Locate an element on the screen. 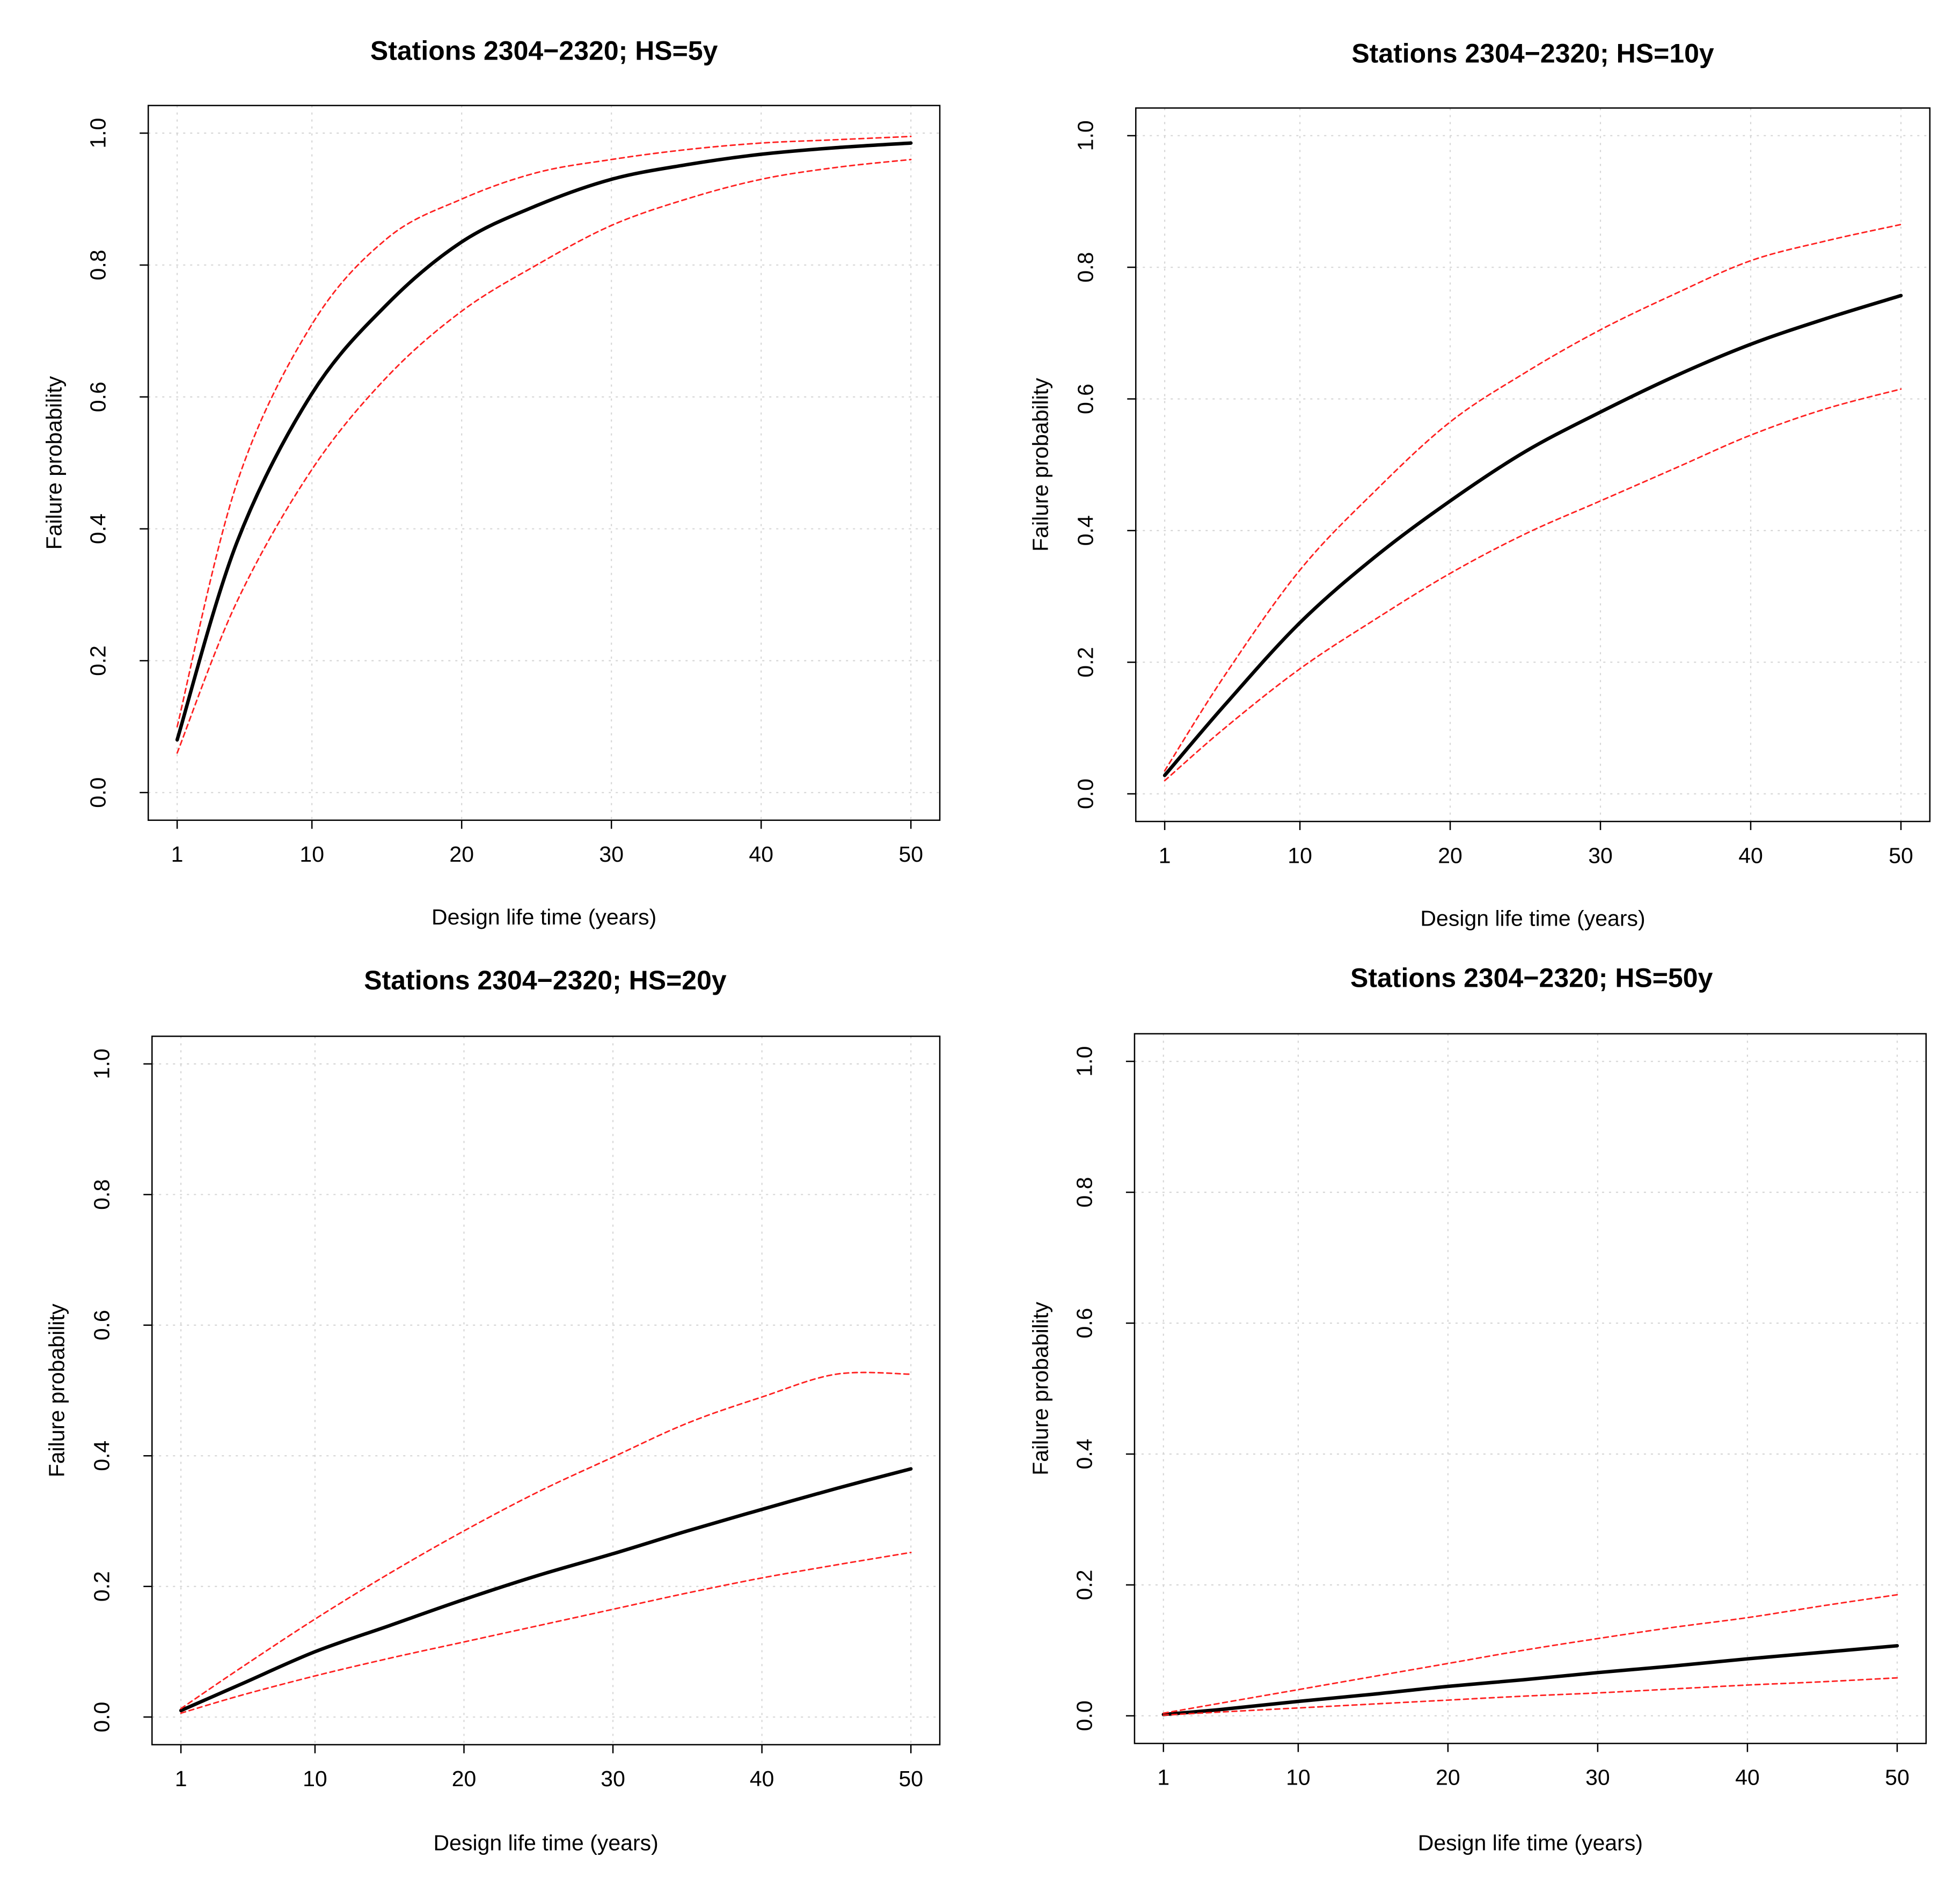 The image size is (1960, 1879). chart-title: Stations 2304−2320; HS=20y is located at coordinates (545, 980).